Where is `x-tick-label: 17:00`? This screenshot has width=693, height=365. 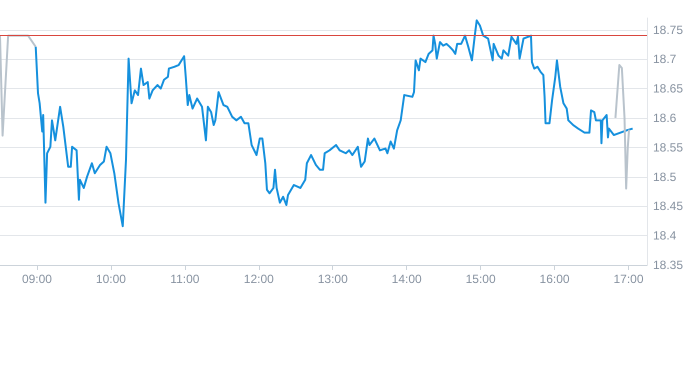 x-tick-label: 17:00 is located at coordinates (629, 279).